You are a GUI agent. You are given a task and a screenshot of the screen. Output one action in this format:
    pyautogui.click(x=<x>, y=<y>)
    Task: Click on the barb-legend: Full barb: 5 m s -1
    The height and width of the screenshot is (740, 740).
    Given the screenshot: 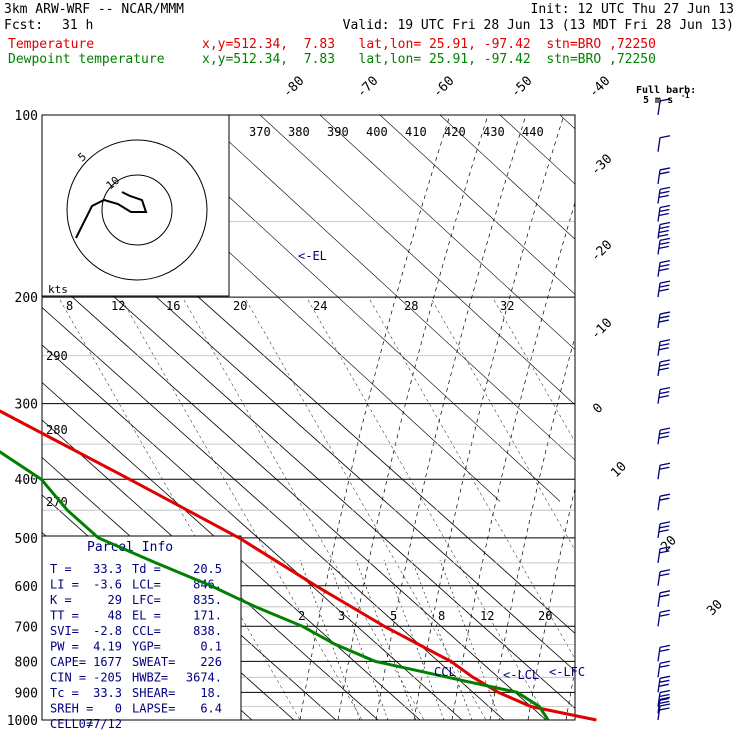 What is the action you would take?
    pyautogui.click(x=666, y=95)
    